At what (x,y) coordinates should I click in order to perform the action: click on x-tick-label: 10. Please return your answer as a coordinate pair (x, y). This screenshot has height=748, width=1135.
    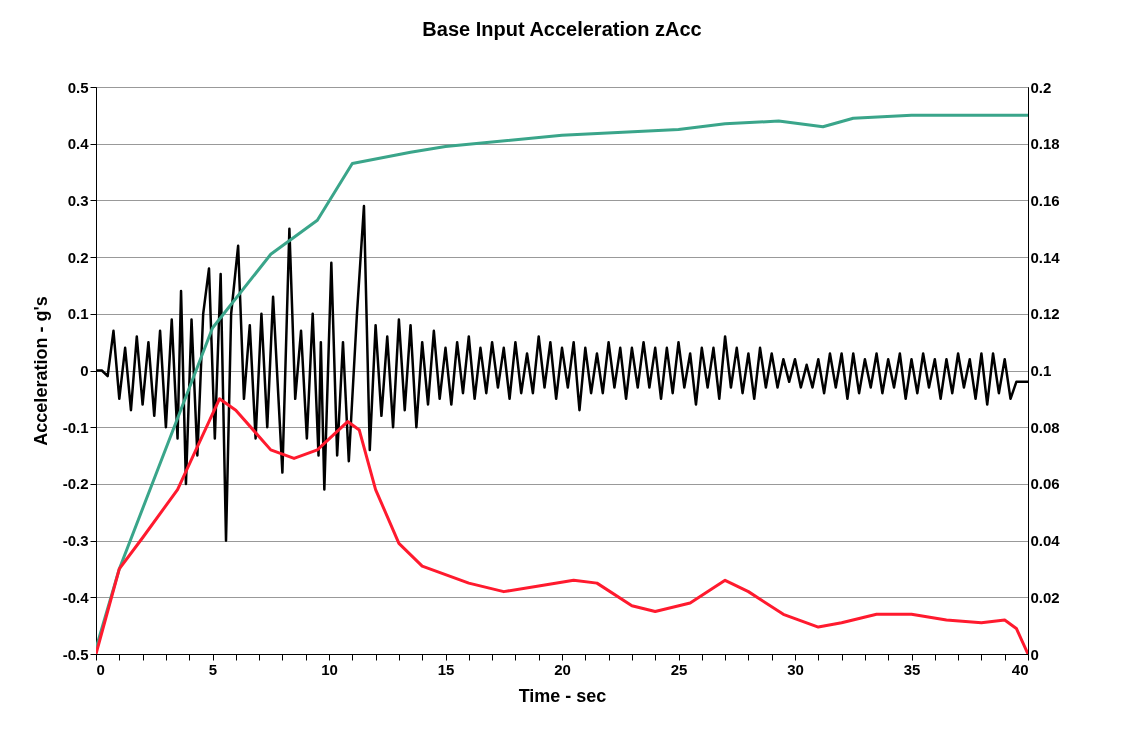
    Looking at the image, I should click on (329, 669).